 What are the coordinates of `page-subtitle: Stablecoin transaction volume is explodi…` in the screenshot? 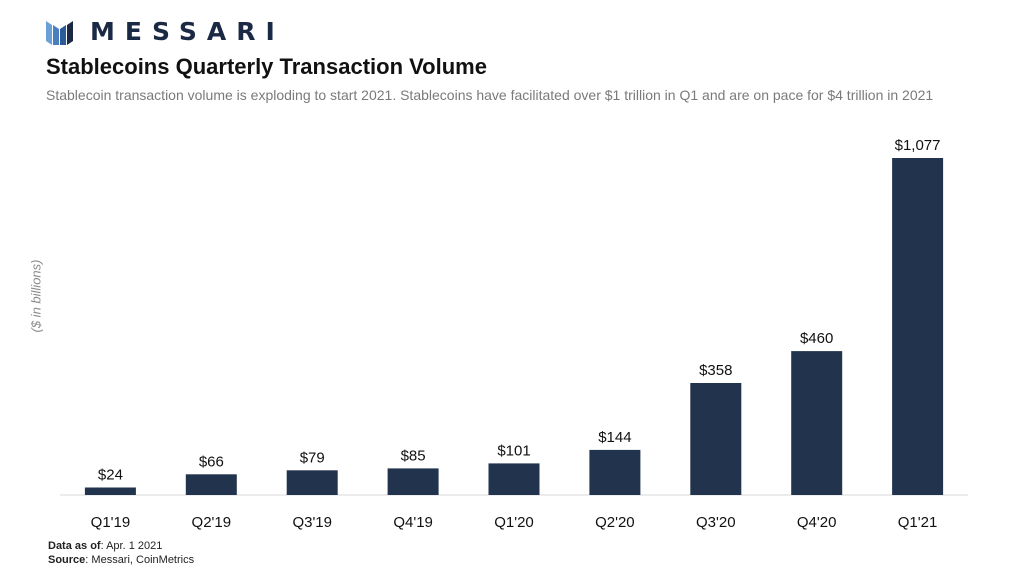 It's located at (490, 95).